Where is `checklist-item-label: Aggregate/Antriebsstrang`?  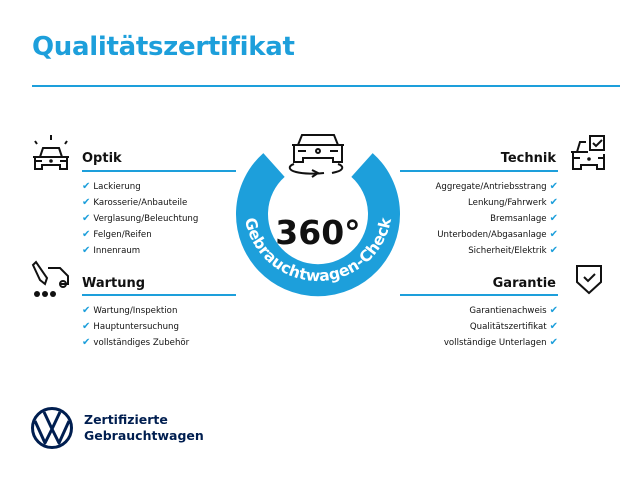 checklist-item-label: Aggregate/Antriebsstrang is located at coordinates (491, 187).